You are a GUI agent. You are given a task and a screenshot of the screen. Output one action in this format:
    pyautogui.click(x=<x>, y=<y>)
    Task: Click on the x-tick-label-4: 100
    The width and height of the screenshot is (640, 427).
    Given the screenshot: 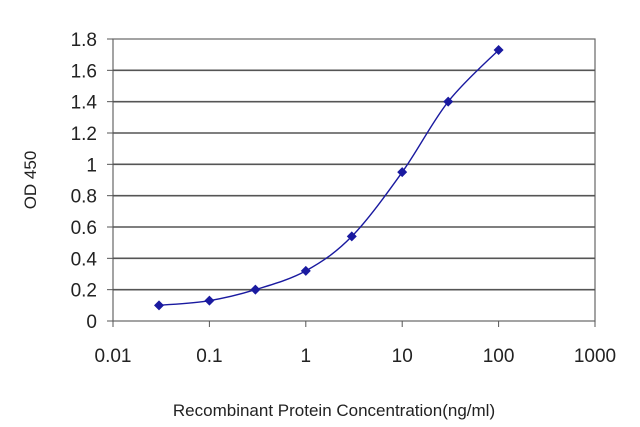 What is the action you would take?
    pyautogui.click(x=499, y=356)
    